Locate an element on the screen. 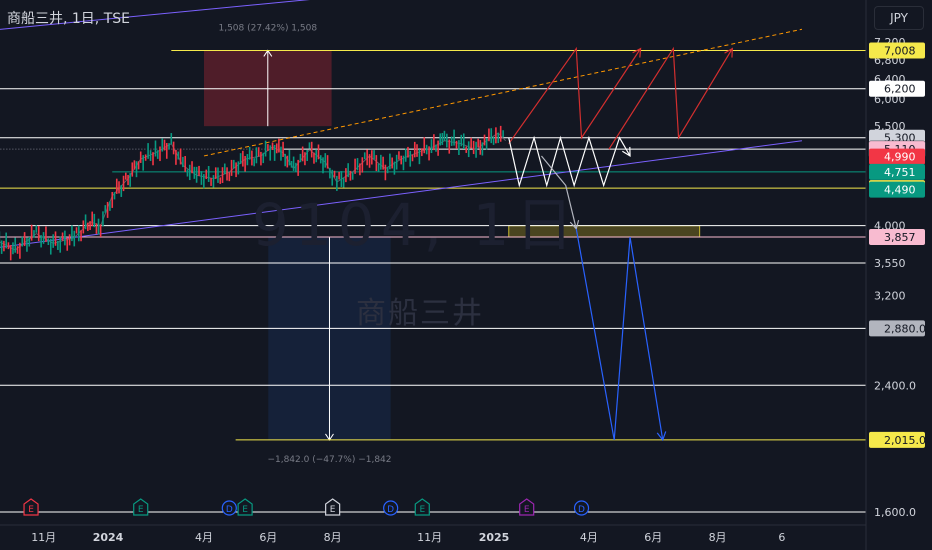 The width and height of the screenshot is (932, 550). price-badge-label: 7,008 is located at coordinates (900, 50).